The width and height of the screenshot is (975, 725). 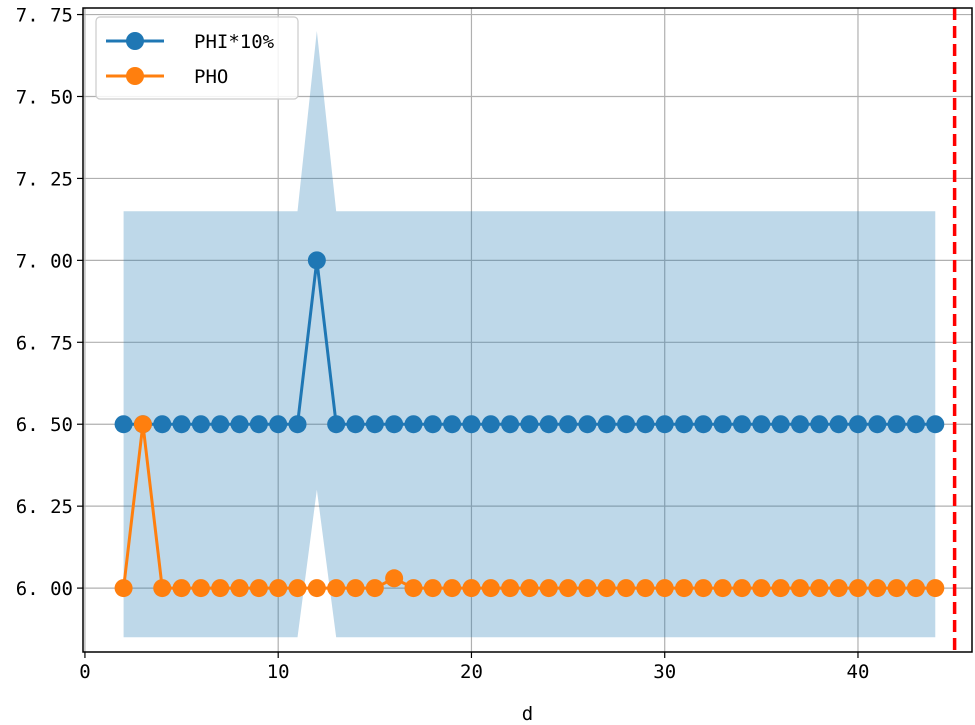 I want to click on x-tick-label: 0, so click(x=84, y=672).